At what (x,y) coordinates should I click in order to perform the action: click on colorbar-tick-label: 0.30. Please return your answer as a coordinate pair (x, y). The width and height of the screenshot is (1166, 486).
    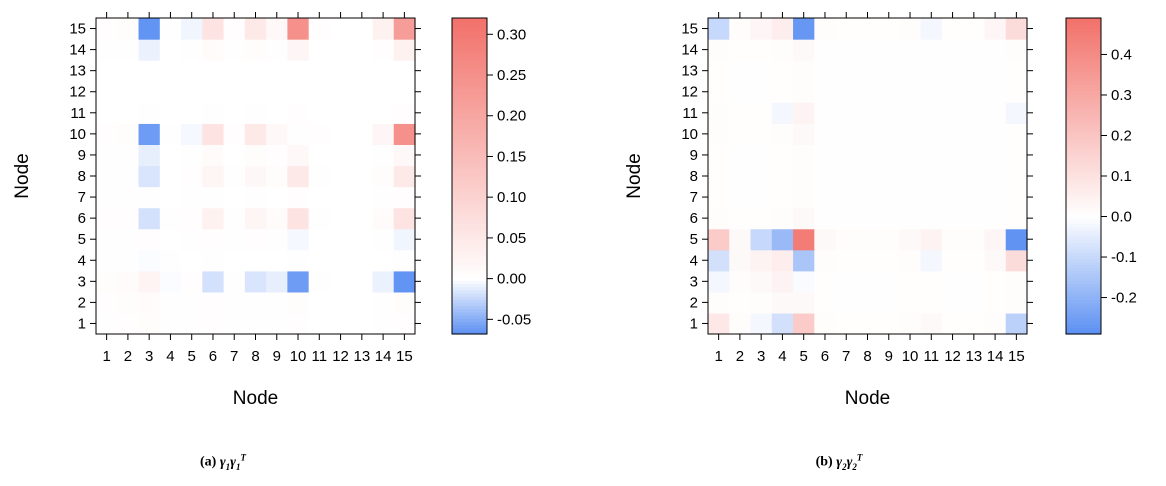
    Looking at the image, I should click on (511, 34).